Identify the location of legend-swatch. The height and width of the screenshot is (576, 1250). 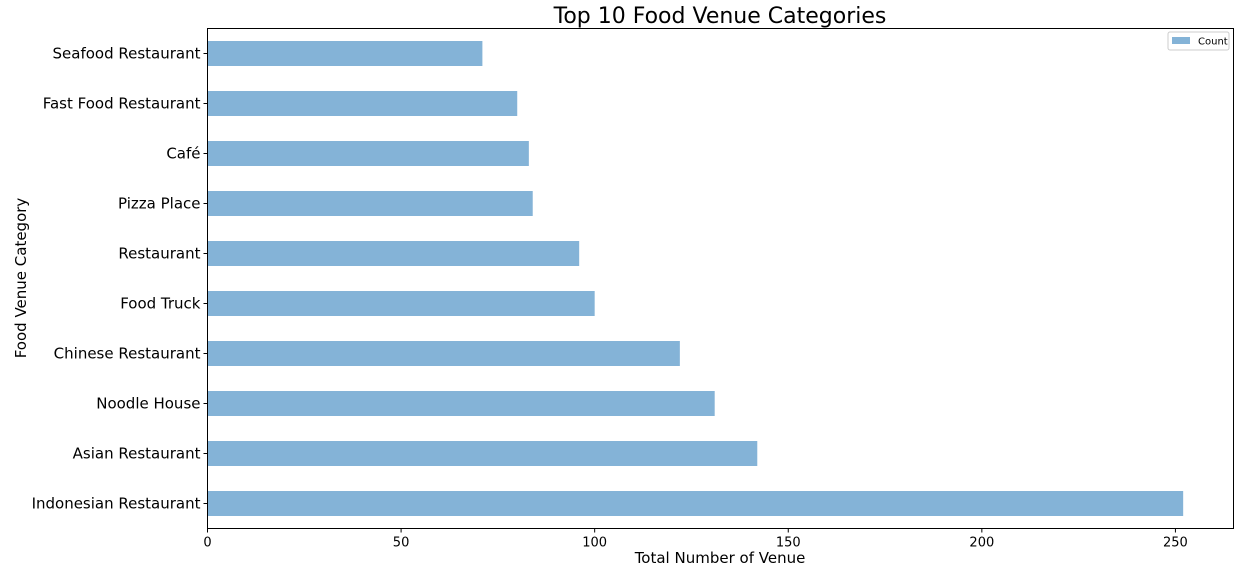
(1181, 40).